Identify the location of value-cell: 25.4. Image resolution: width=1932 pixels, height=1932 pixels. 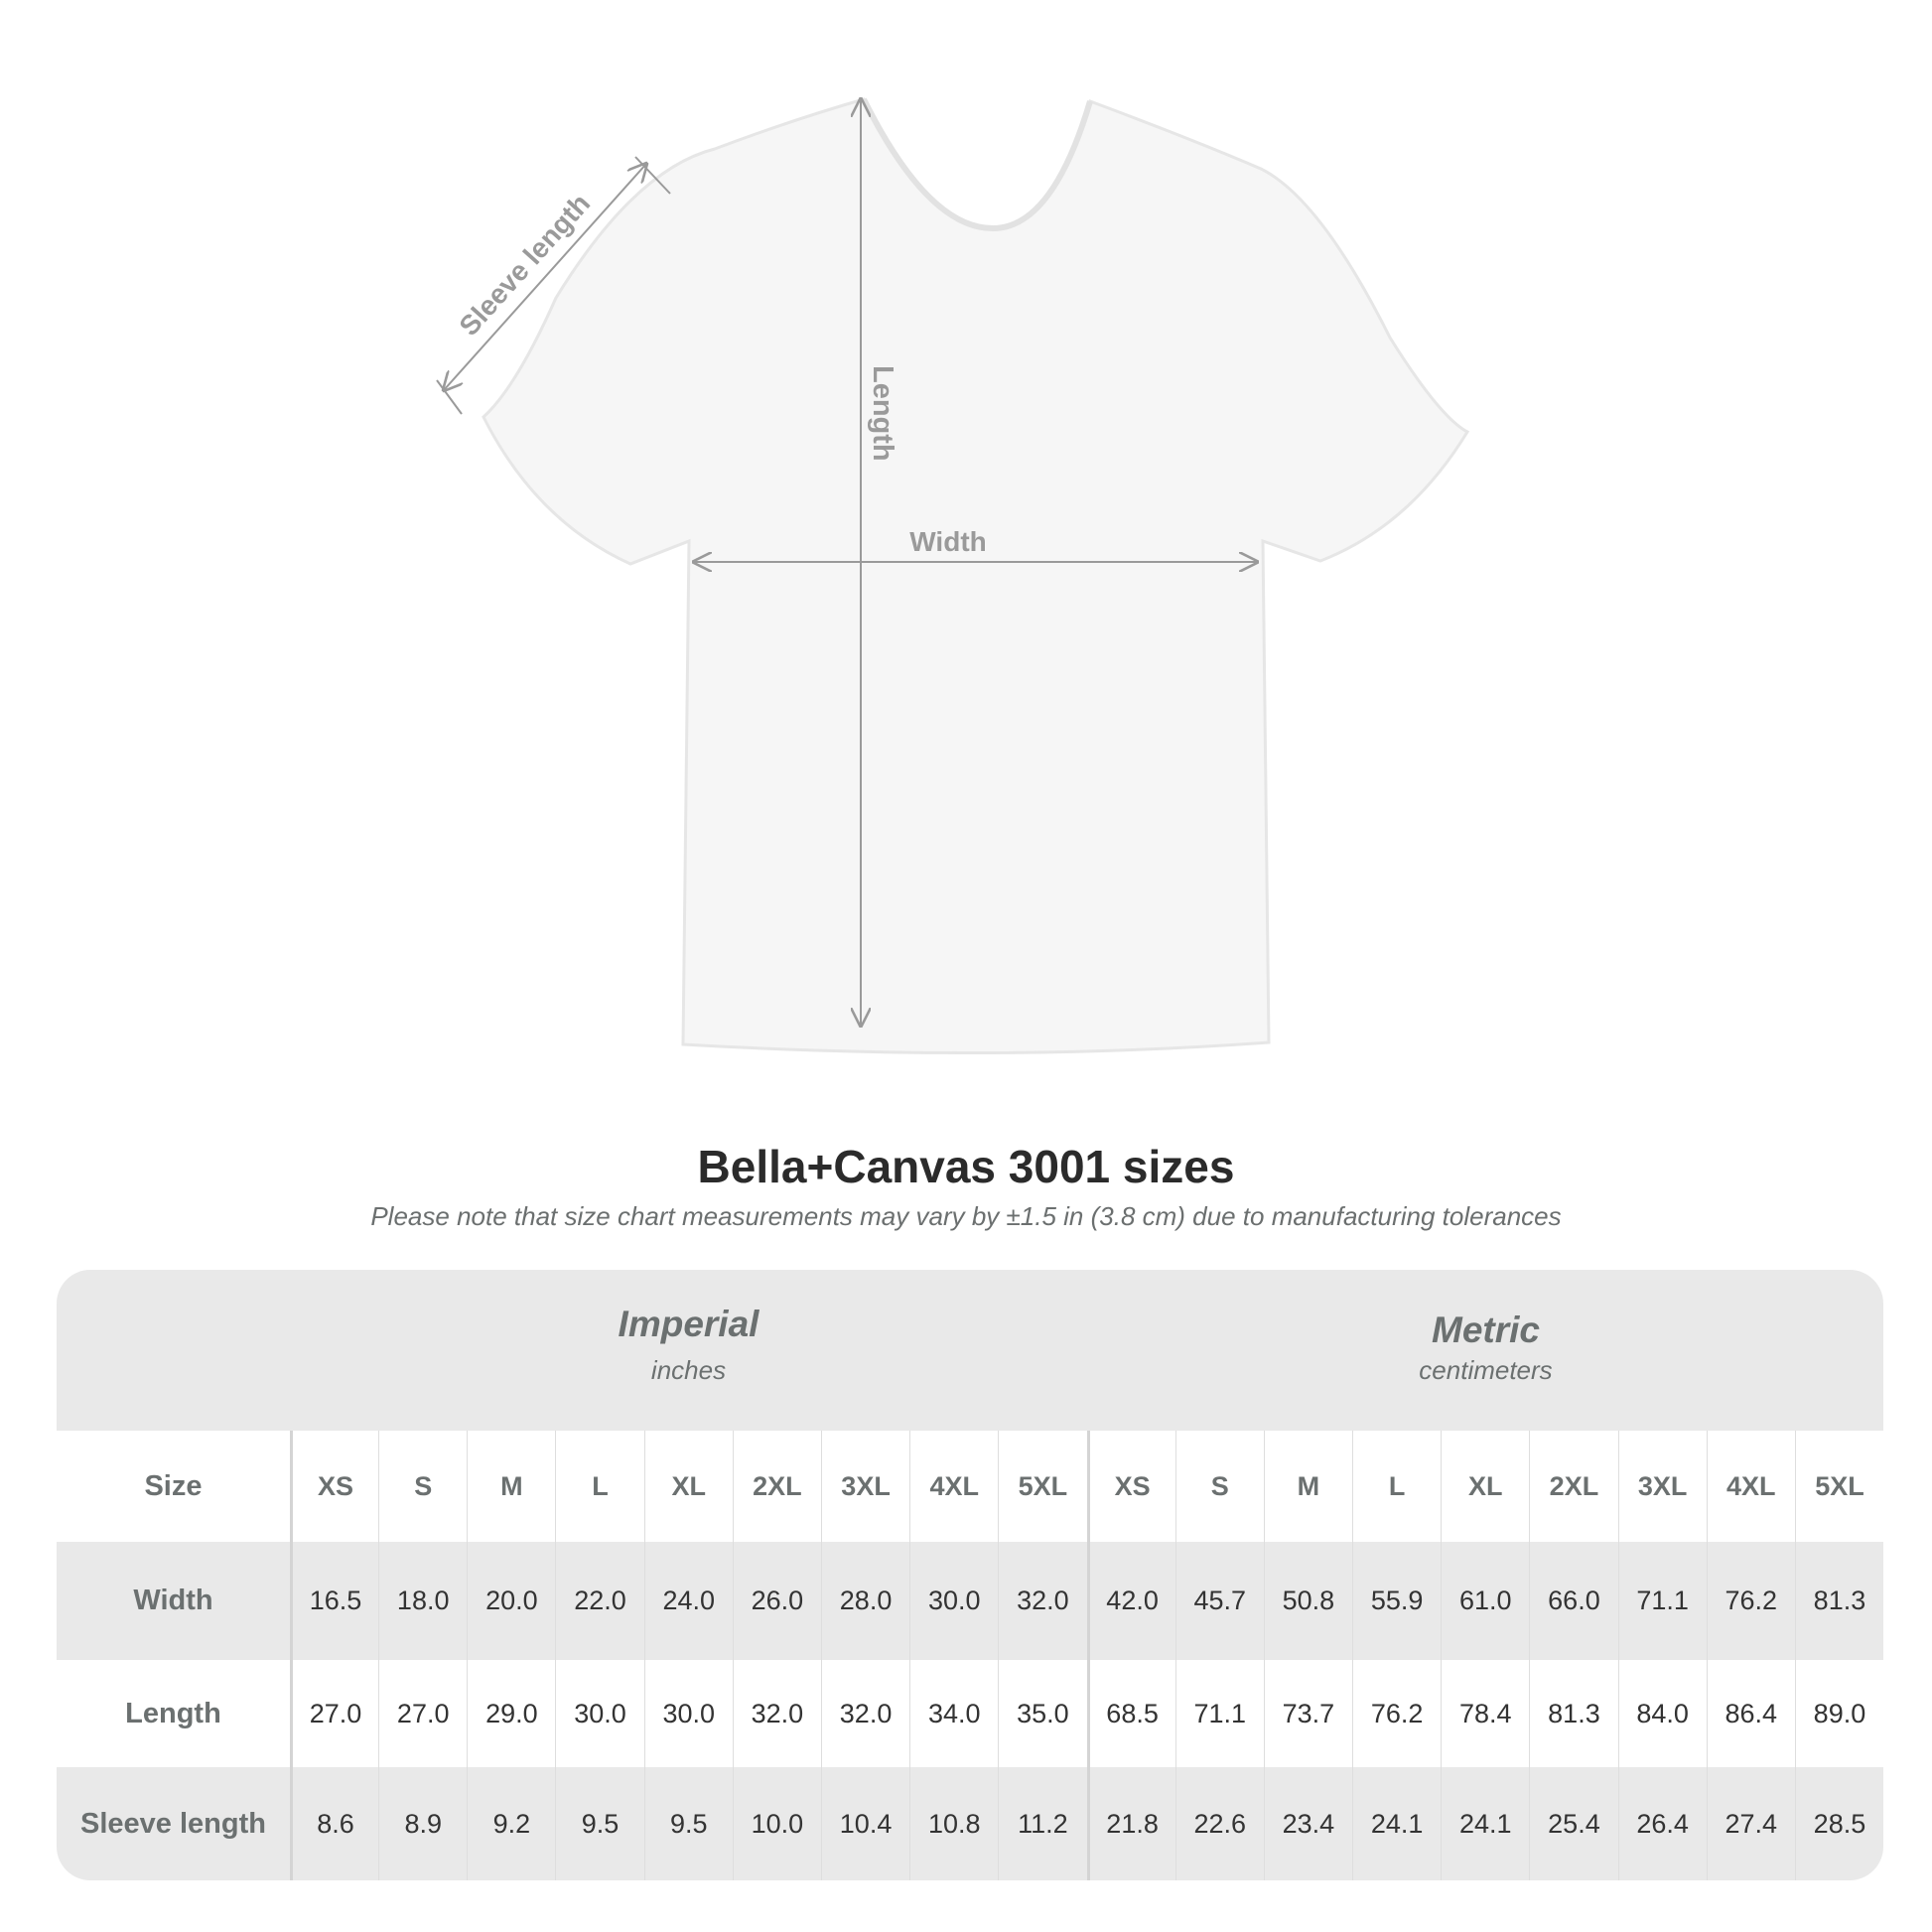
(1573, 1823).